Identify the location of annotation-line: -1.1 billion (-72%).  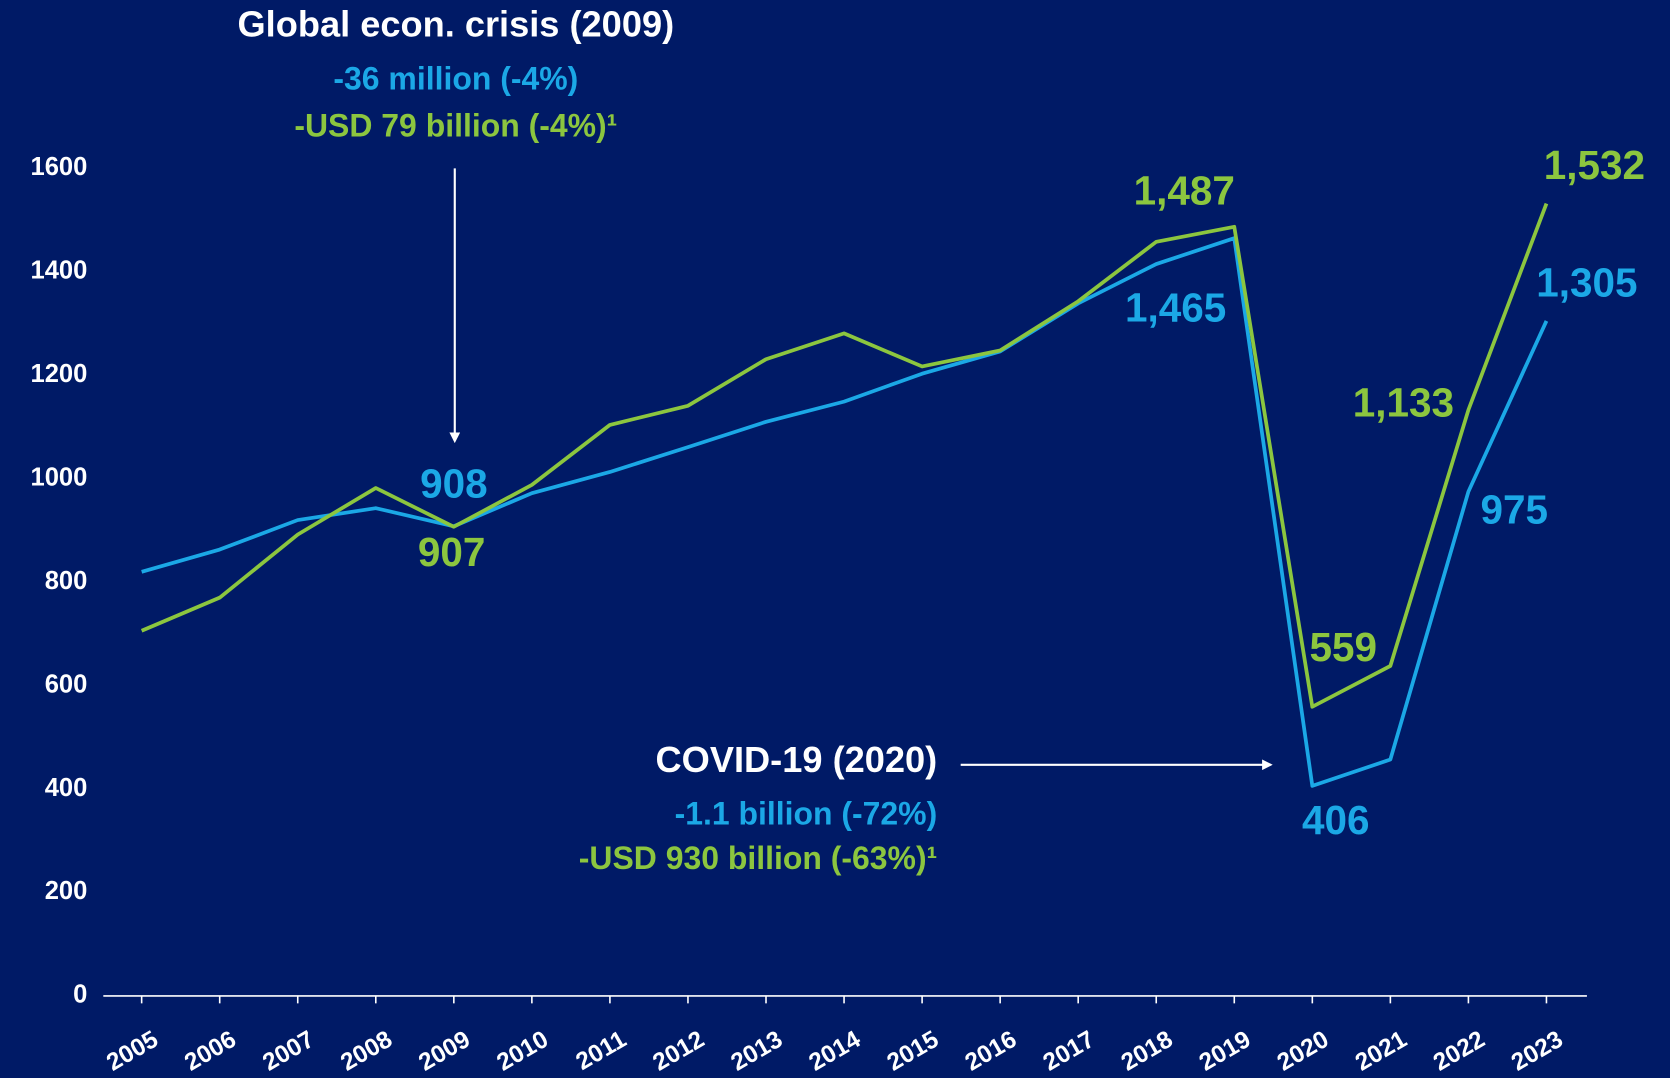
(806, 813).